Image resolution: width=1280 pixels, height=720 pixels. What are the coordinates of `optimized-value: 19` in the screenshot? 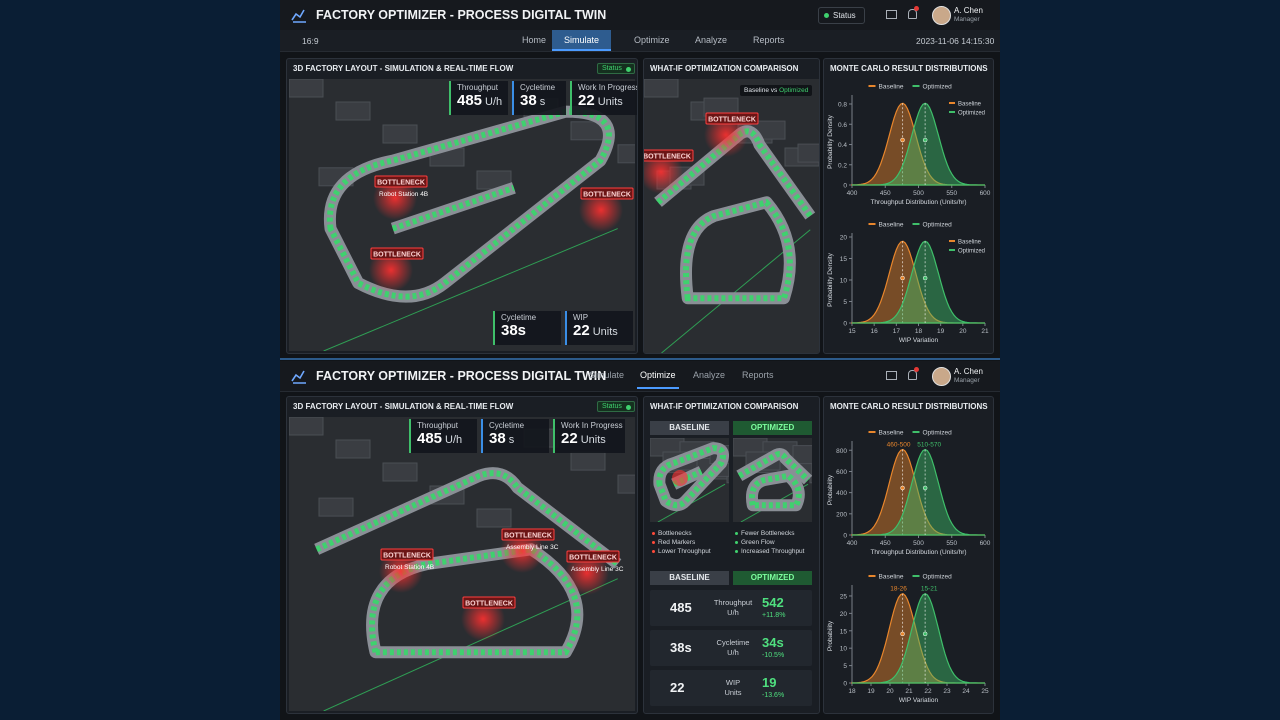 It's located at (769, 682).